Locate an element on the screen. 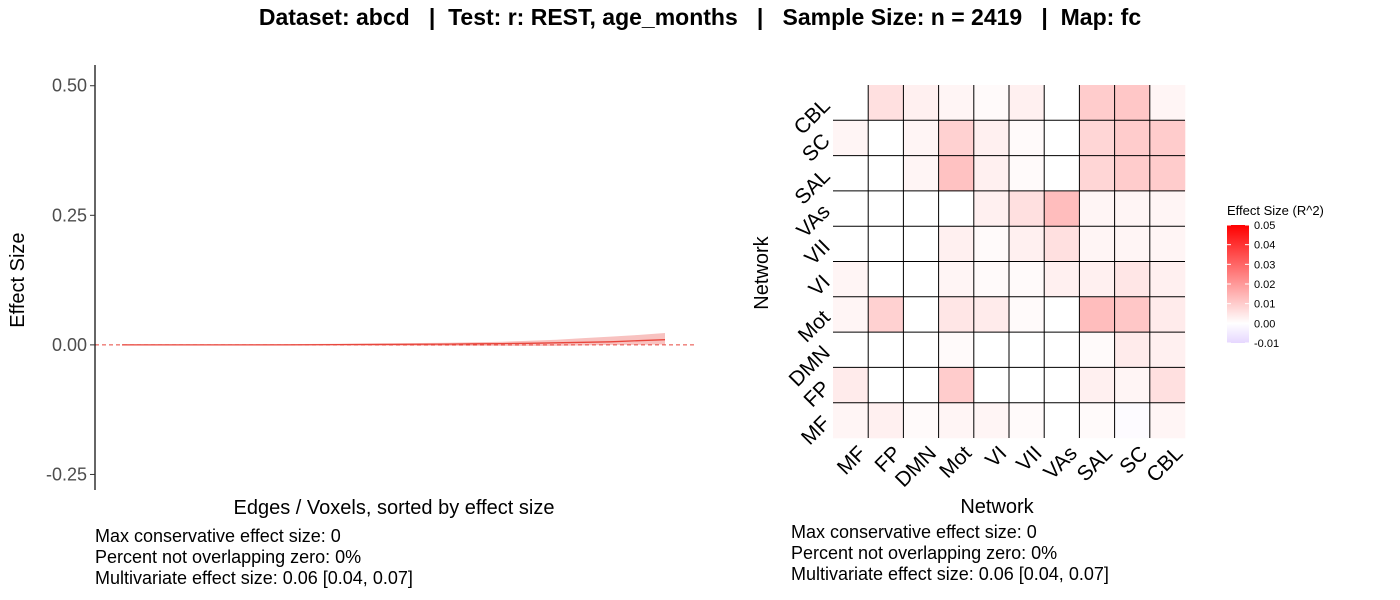 The image size is (1400, 600). heatmap-x-tick-label: Mot is located at coordinates (955, 462).